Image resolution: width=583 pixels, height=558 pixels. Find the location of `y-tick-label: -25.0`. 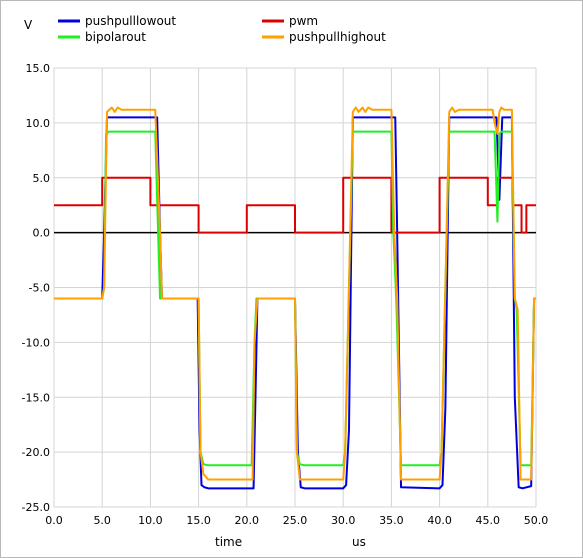

y-tick-label: -25.0 is located at coordinates (36, 507).